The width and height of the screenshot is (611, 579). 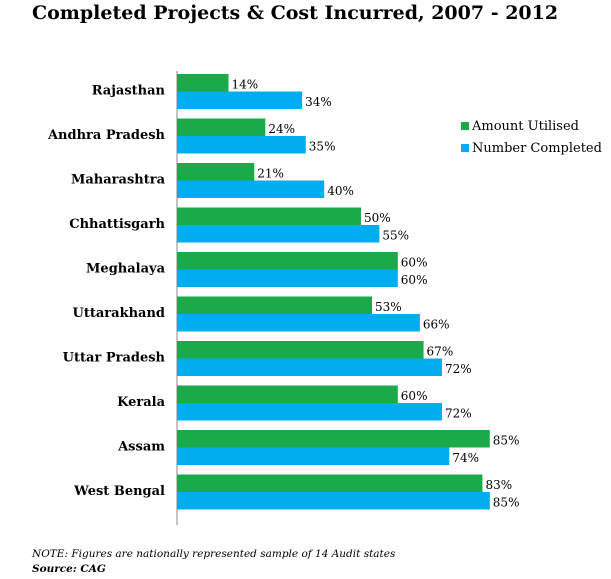 What do you see at coordinates (69, 569) in the screenshot?
I see `source-note: Source: CAG` at bounding box center [69, 569].